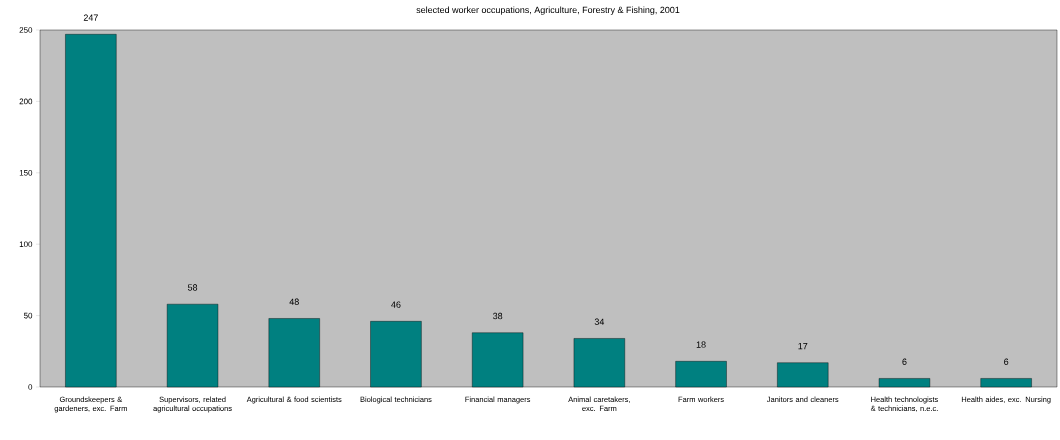  Describe the element at coordinates (701, 344) in the screenshot. I see `data-label: 18` at that location.